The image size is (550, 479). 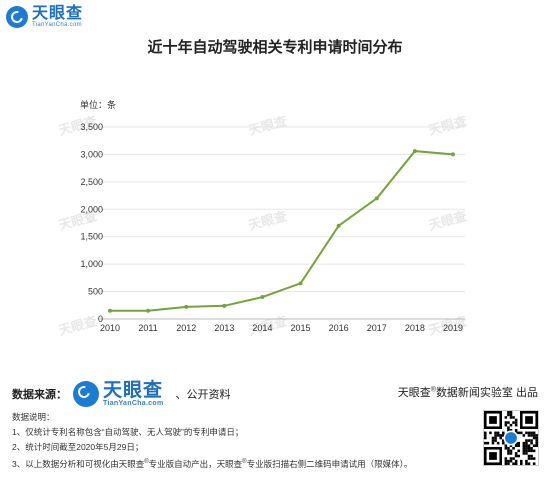 What do you see at coordinates (98, 104) in the screenshot?
I see `unit-label: 单位：条` at bounding box center [98, 104].